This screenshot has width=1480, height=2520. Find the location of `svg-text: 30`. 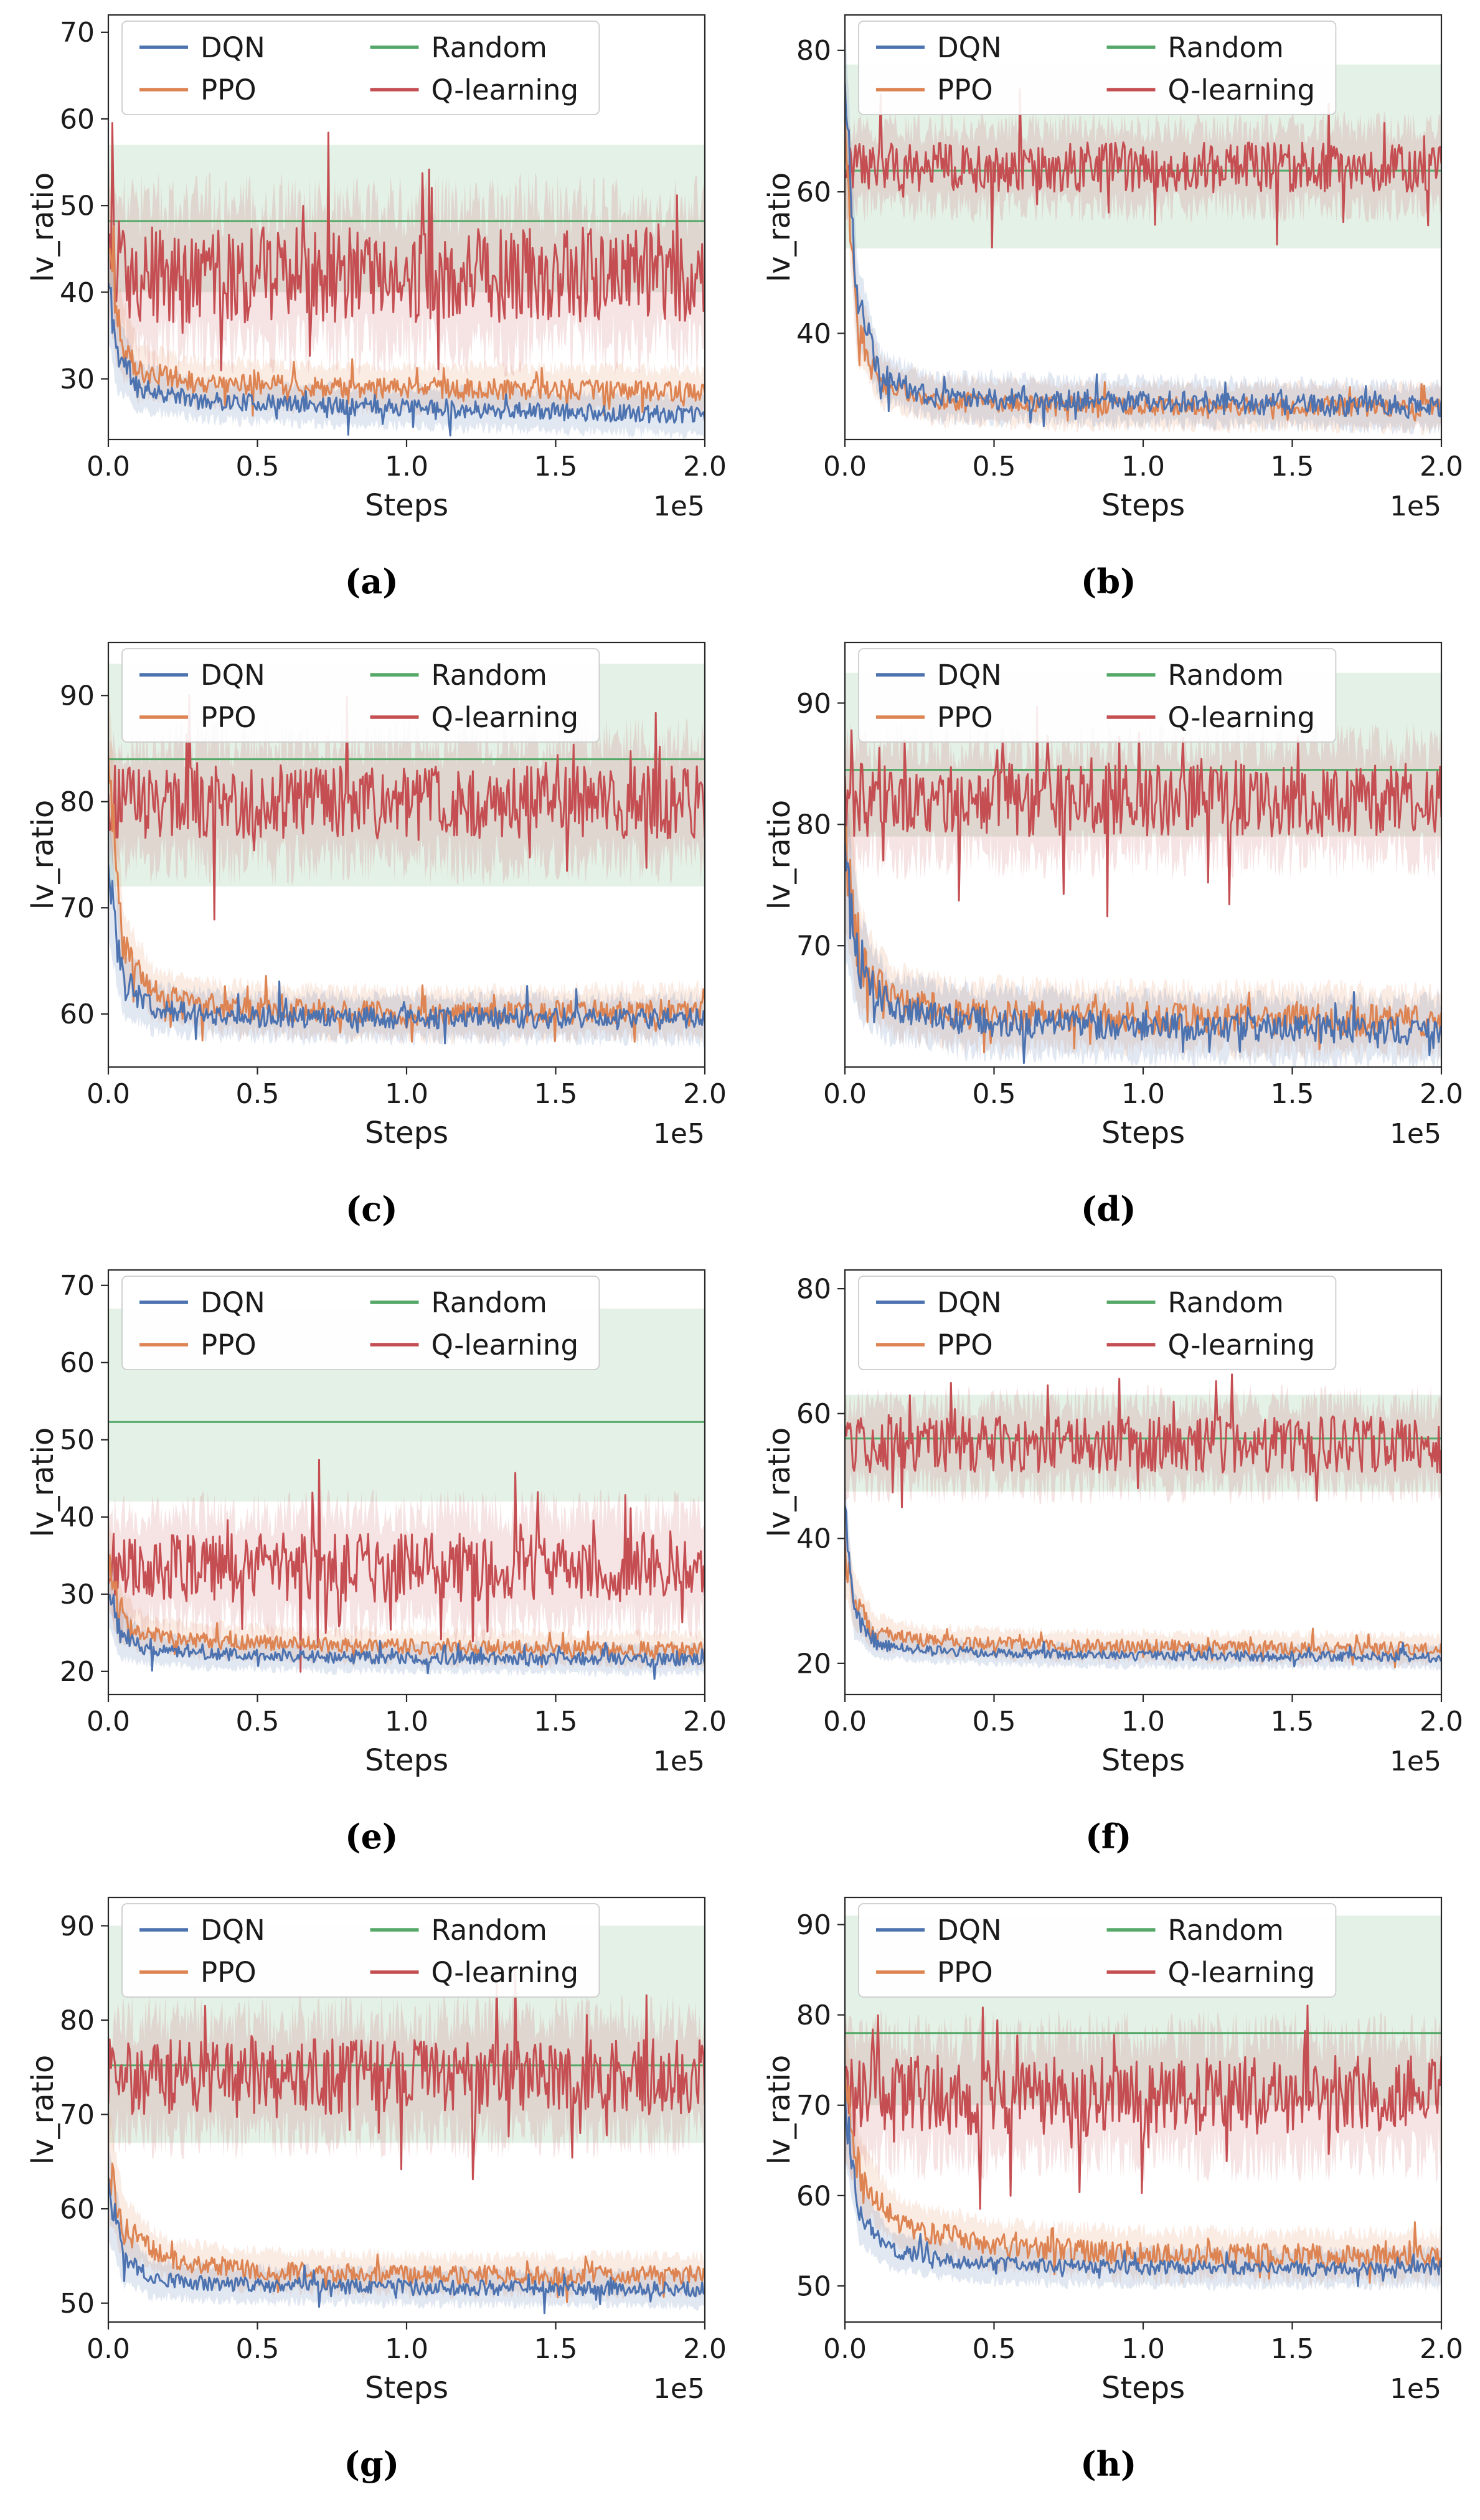

svg-text: 30 is located at coordinates (77, 379).